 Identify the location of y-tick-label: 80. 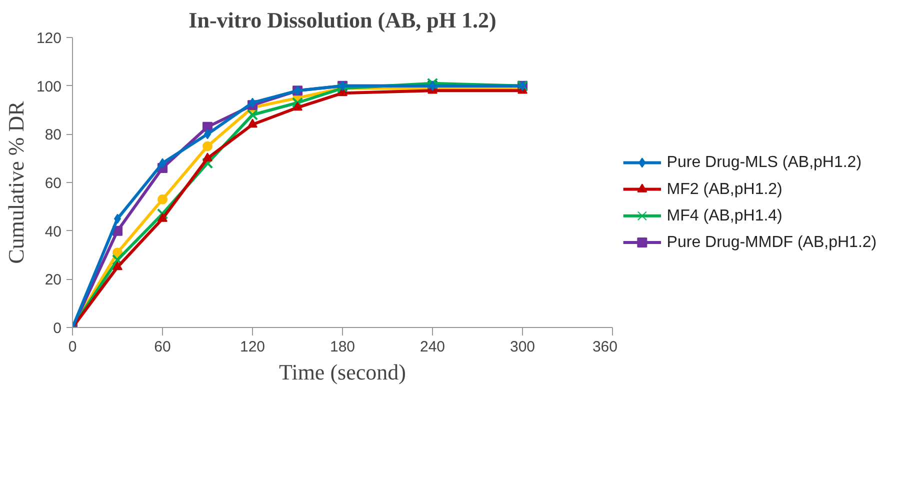
(53, 135).